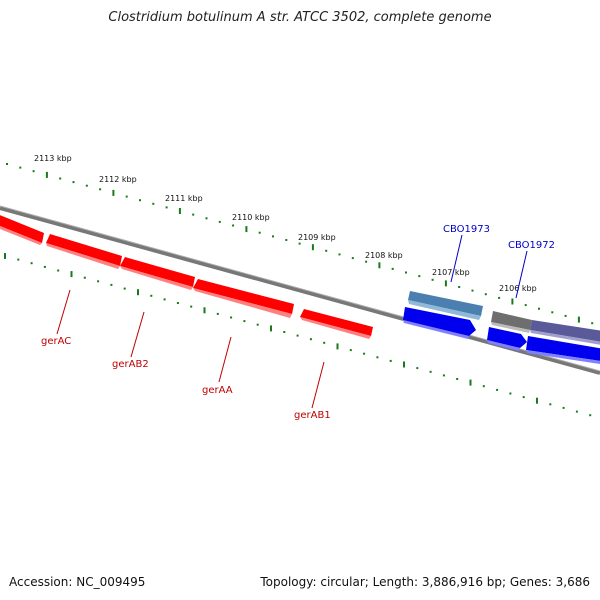  Describe the element at coordinates (63, 312) in the screenshot. I see `leader-gerAC` at that location.